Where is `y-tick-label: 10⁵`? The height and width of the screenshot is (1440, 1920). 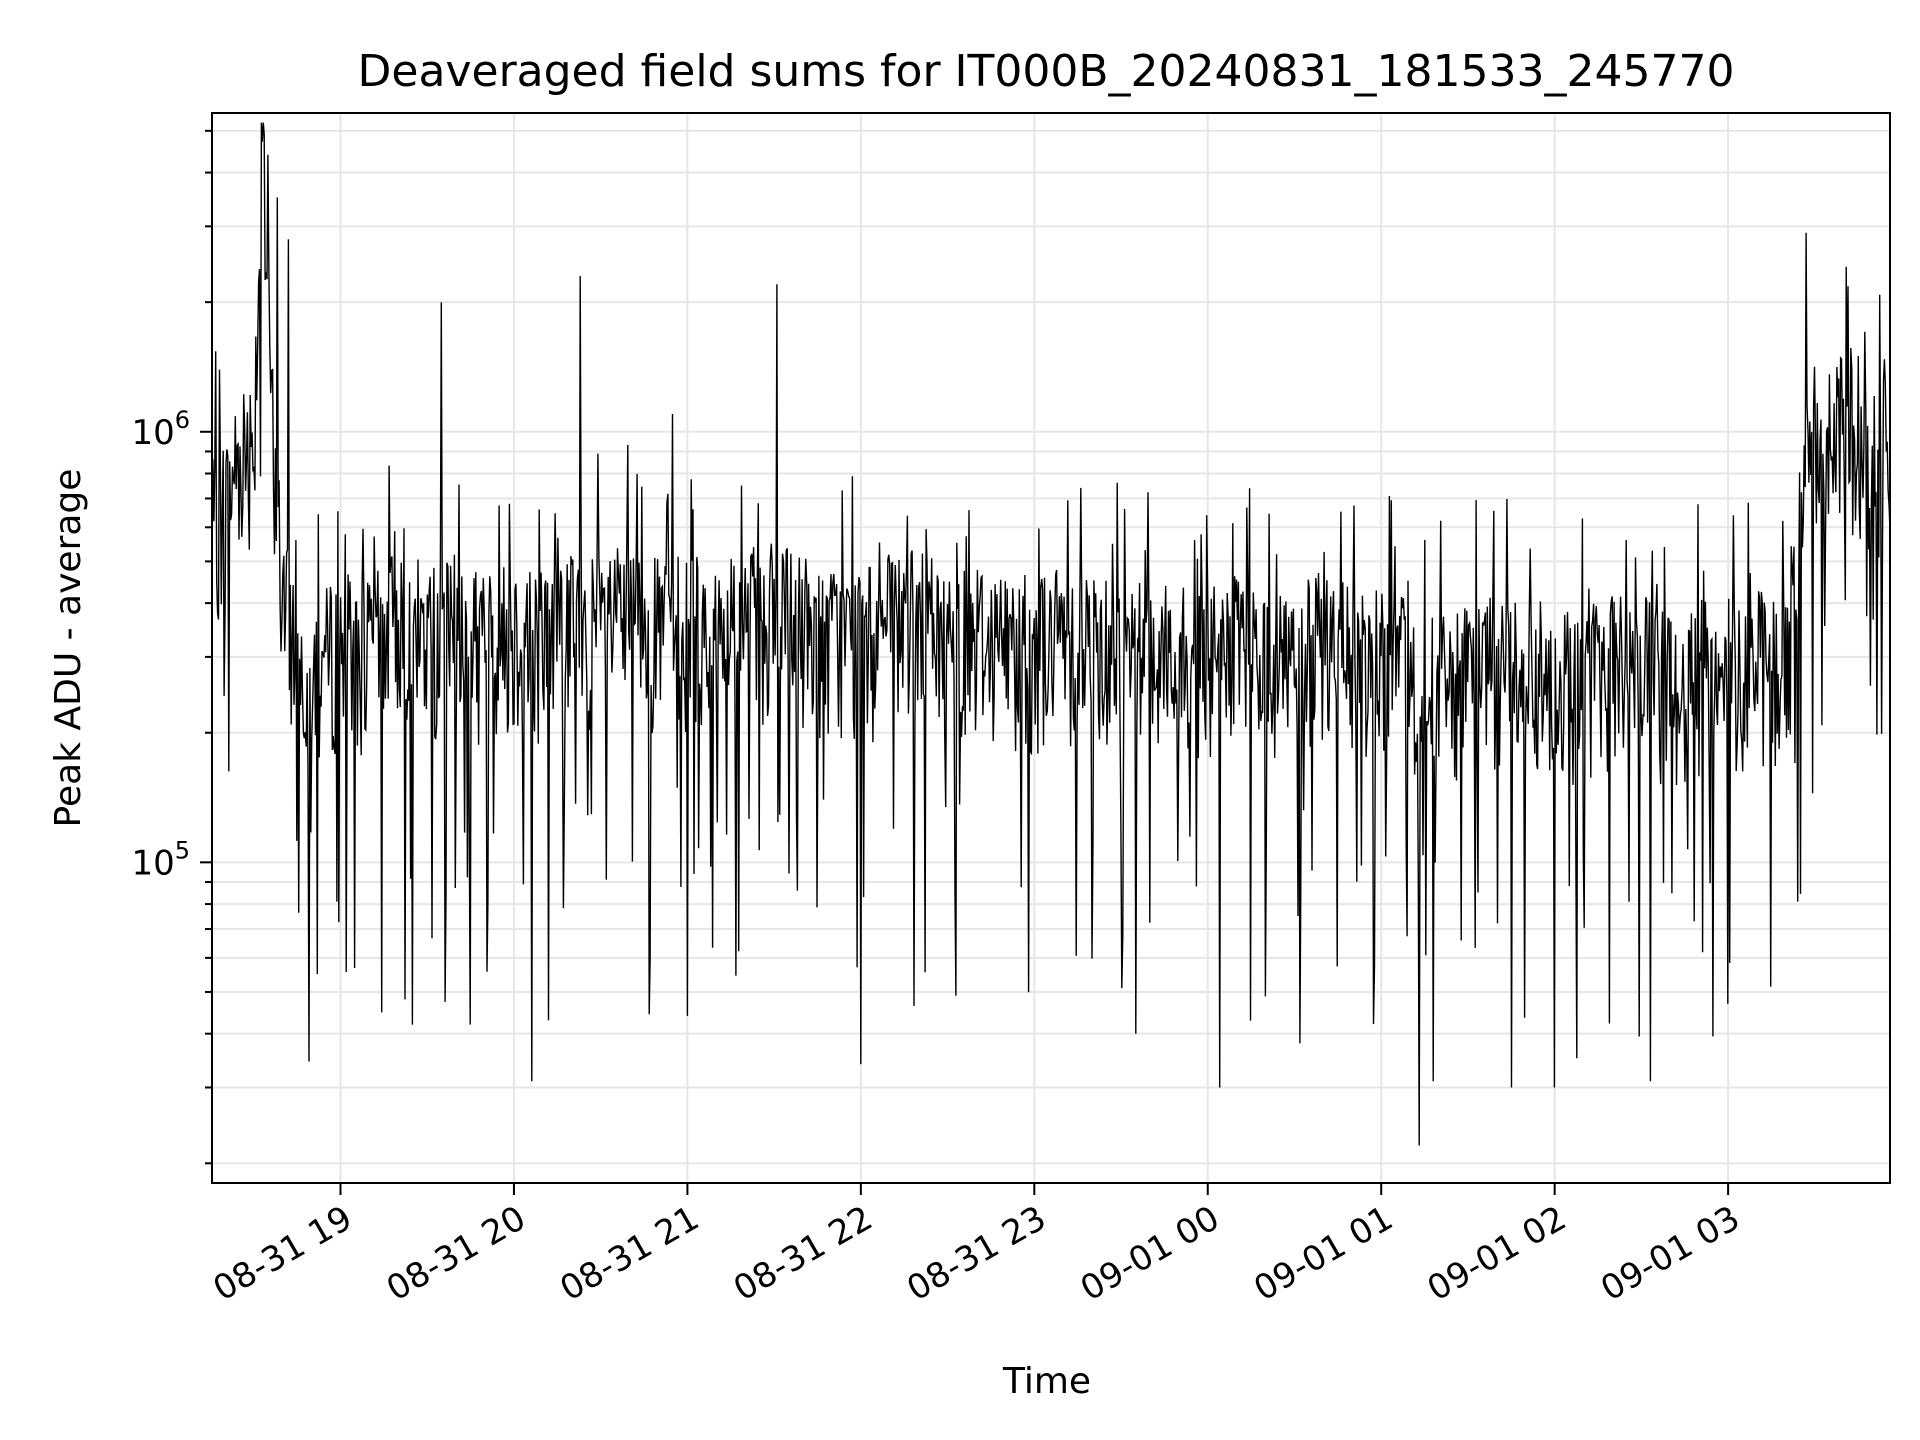 y-tick-label: 10⁵ is located at coordinates (160, 859).